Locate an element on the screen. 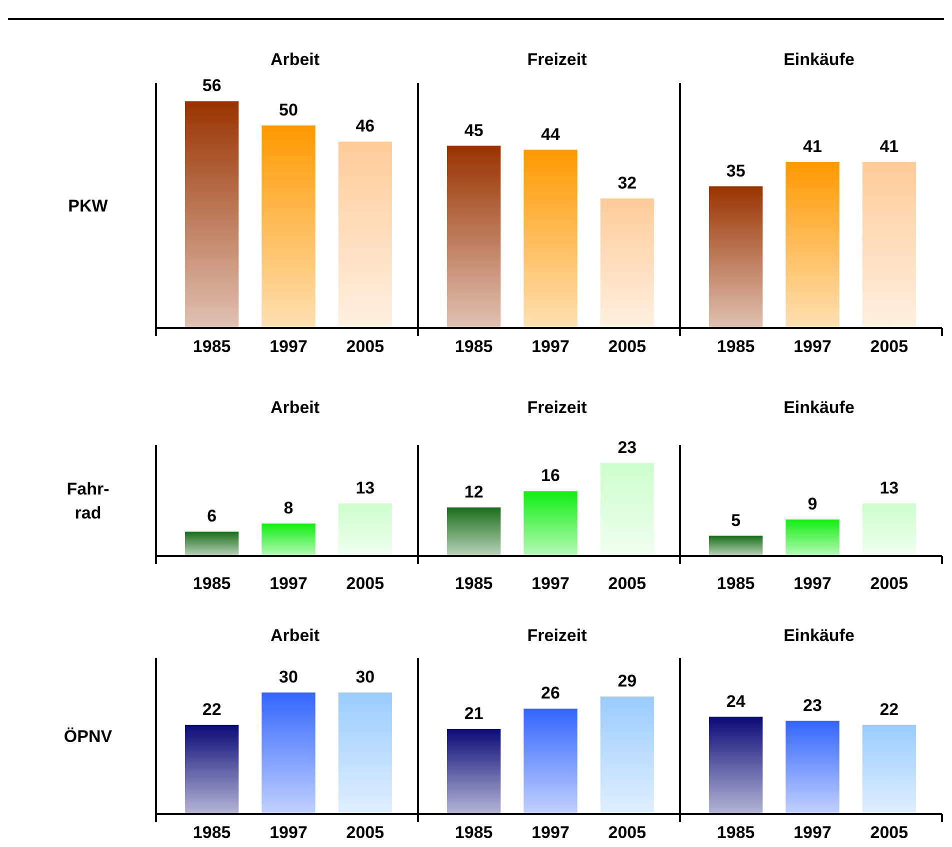  data-label: 44 is located at coordinates (550, 134).